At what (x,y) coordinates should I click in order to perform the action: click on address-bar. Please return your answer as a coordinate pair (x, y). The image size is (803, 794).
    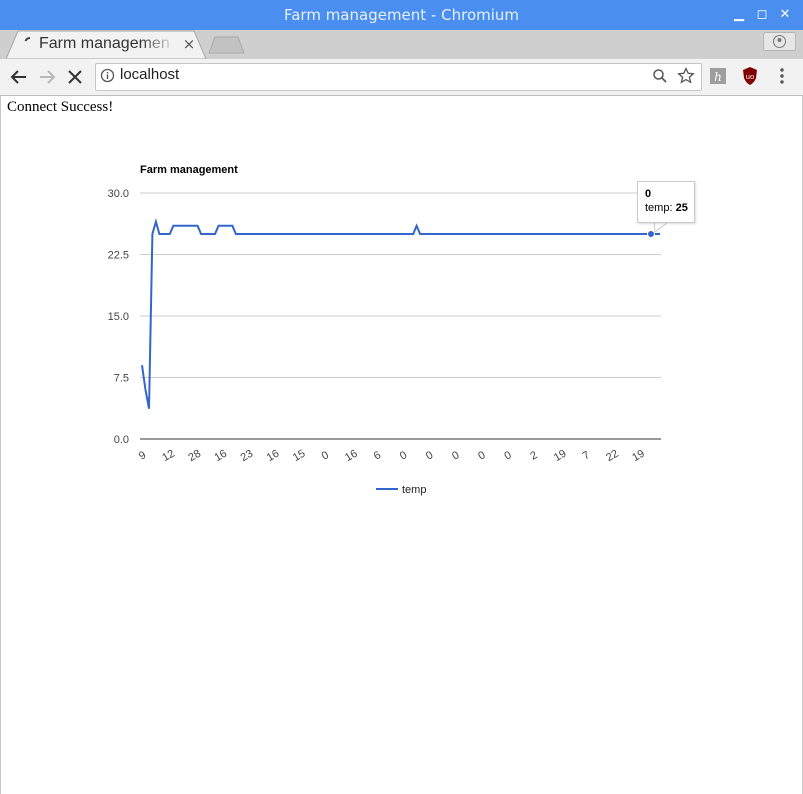
    Looking at the image, I should click on (398, 77).